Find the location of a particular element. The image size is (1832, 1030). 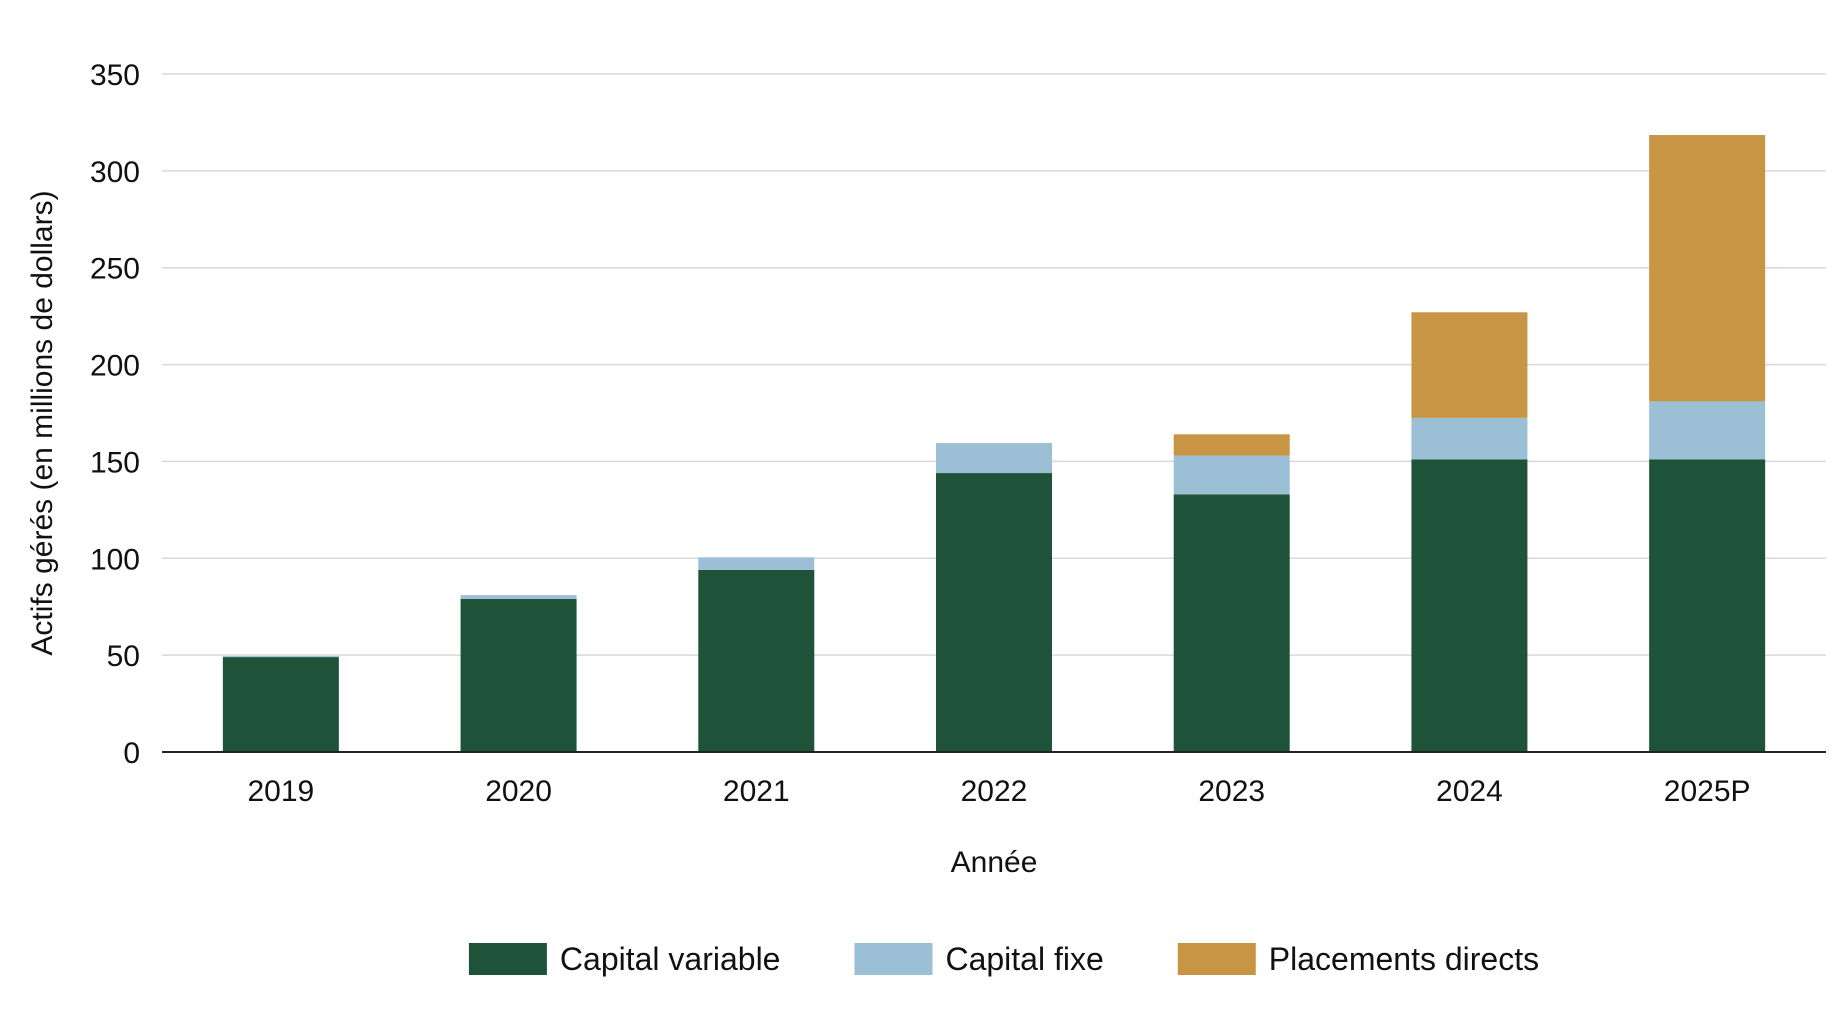

x-axis-title: Année is located at coordinates (994, 862).